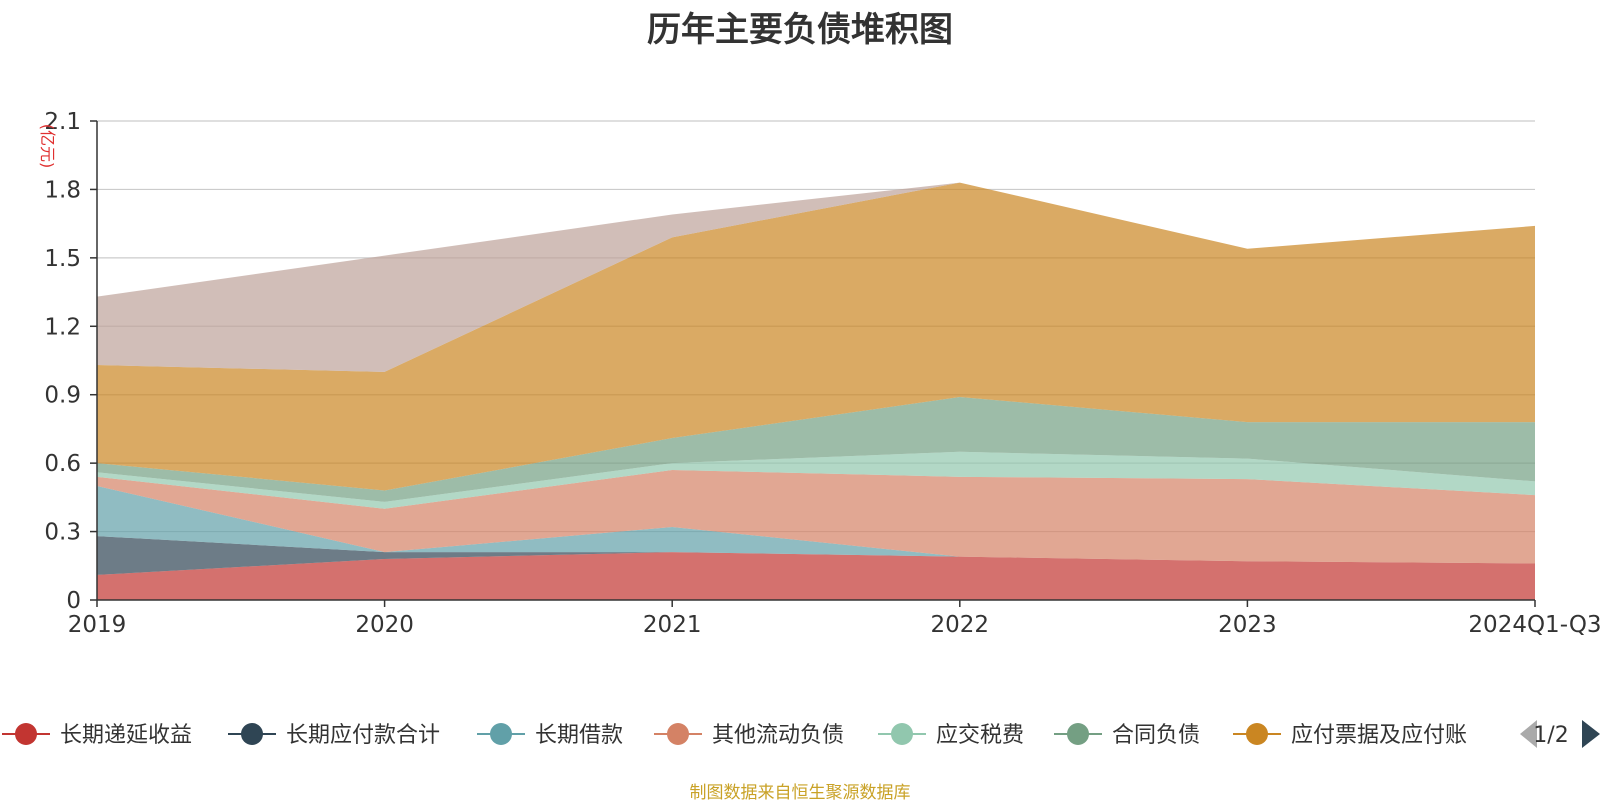 The height and width of the screenshot is (800, 1600). What do you see at coordinates (800, 30) in the screenshot?
I see `chart-title: 历年主要负债堆积图` at bounding box center [800, 30].